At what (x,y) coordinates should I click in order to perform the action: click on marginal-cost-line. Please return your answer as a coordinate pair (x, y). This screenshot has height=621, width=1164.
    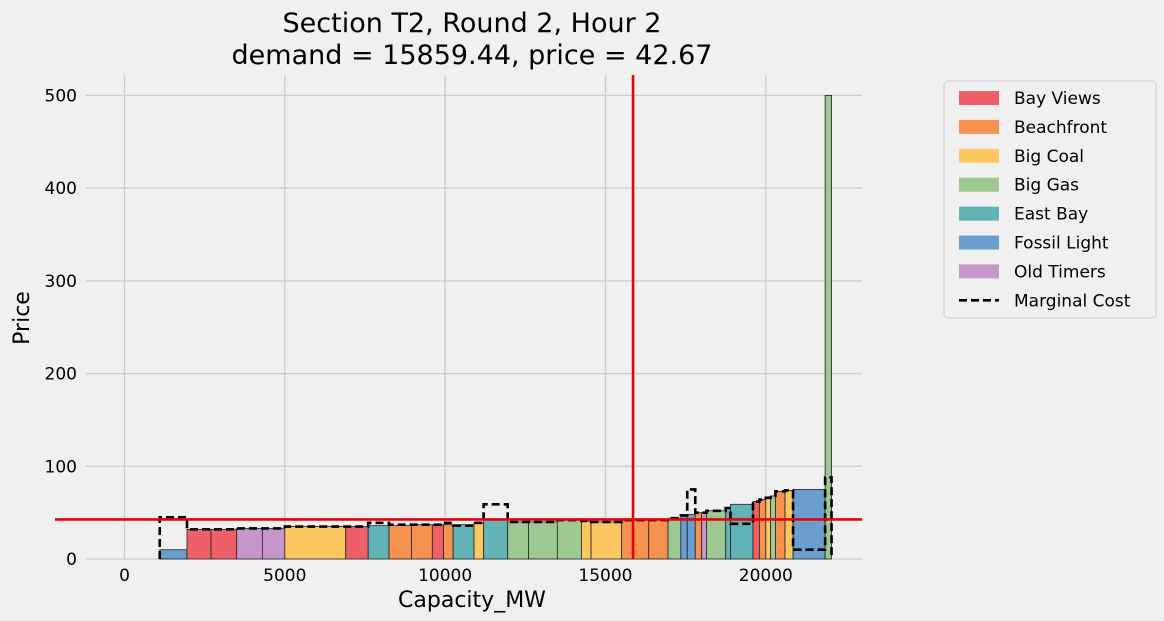
    Looking at the image, I should click on (495, 517).